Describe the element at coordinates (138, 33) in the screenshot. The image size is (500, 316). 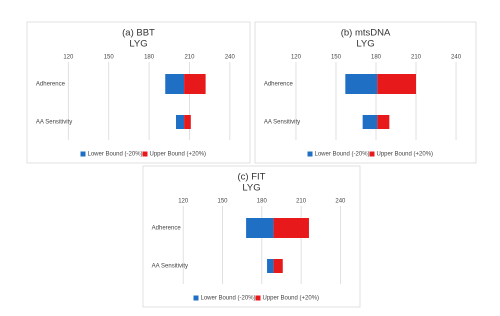
I see `chart-title: (a) BBT` at that location.